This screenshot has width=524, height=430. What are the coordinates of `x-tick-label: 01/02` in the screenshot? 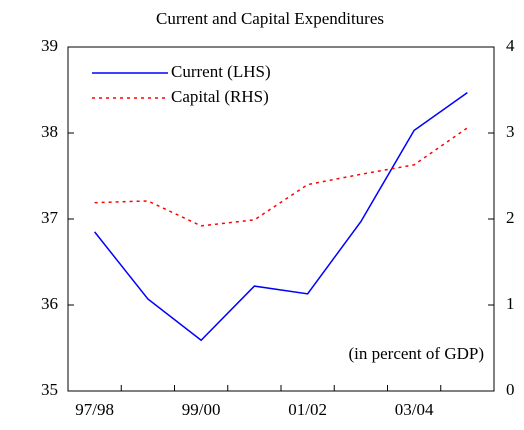 It's located at (307, 409).